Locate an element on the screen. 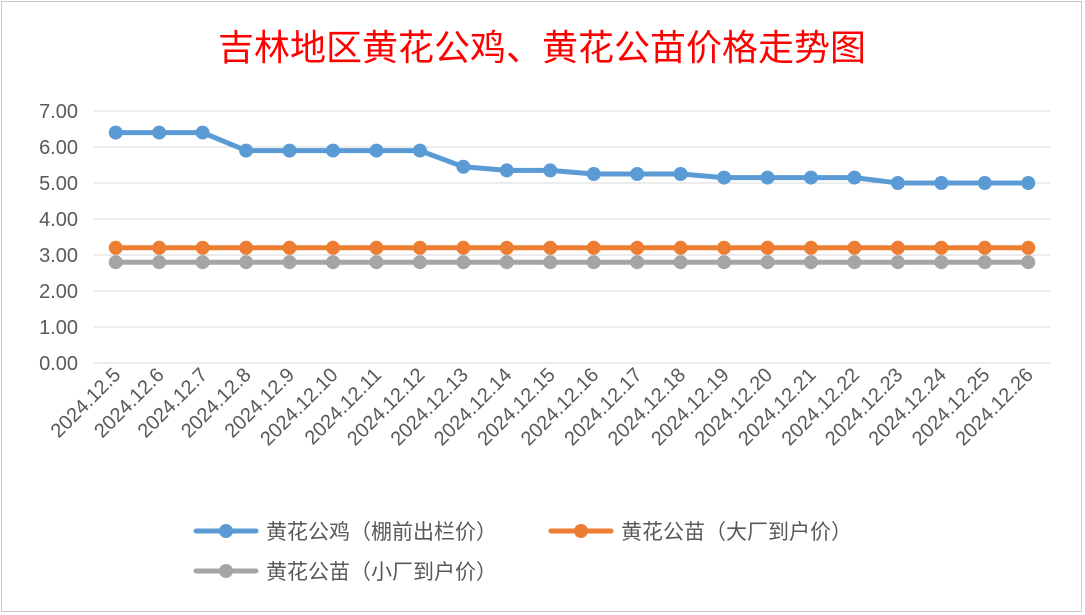 The width and height of the screenshot is (1085, 615). legend-label: 黄花公苗（大厂到户价） is located at coordinates (736, 532).